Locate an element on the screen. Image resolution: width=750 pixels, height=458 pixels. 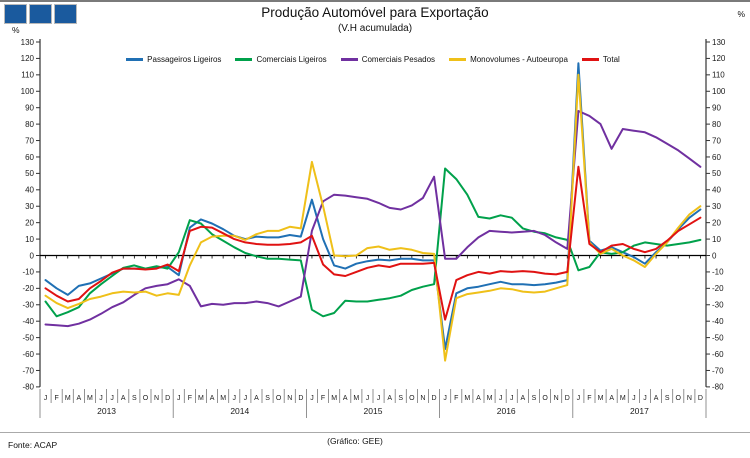
y-tick-label-left: 20 is located at coordinates (29, 222).